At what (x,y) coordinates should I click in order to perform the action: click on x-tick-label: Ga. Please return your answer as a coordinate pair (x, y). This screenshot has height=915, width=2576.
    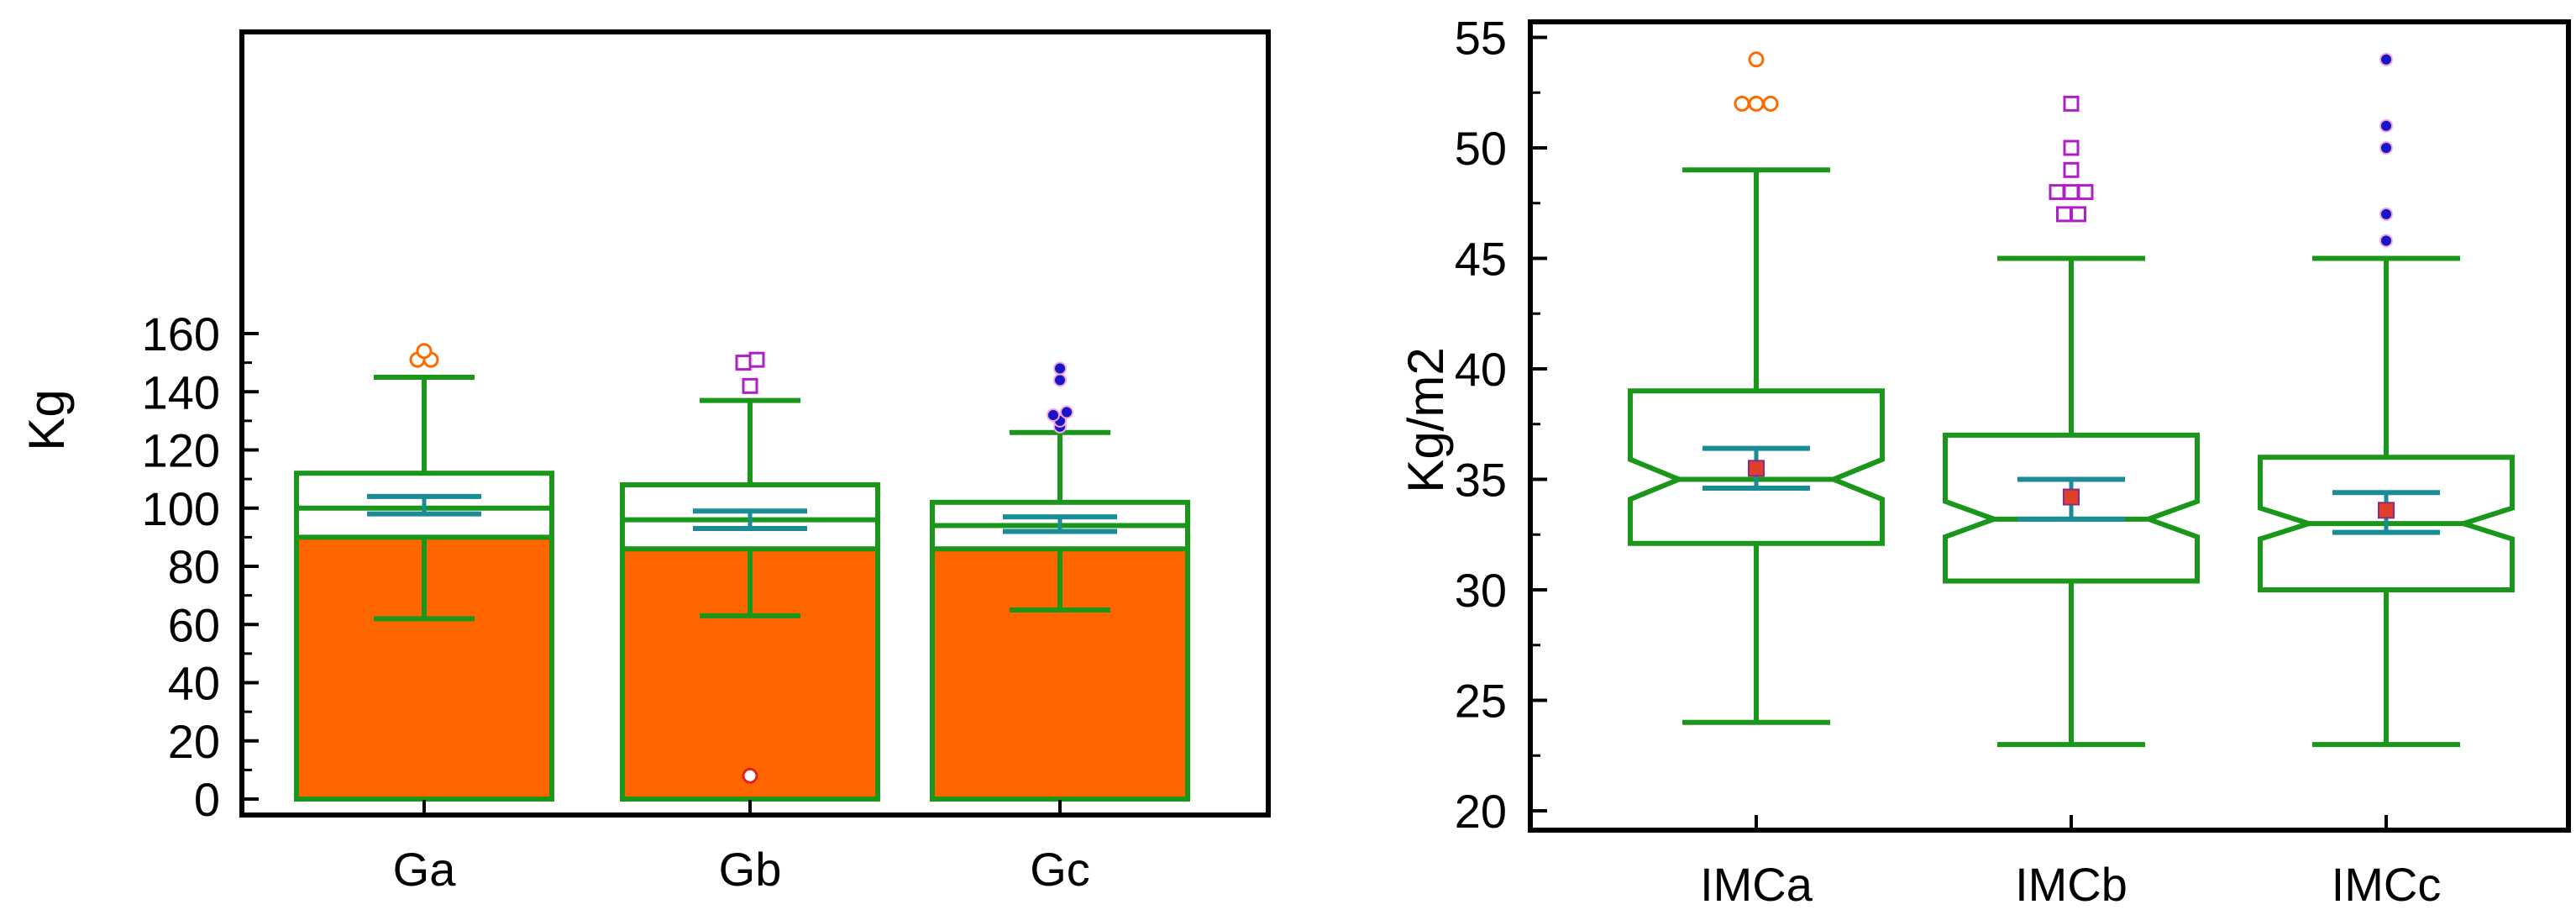
    Looking at the image, I should click on (425, 870).